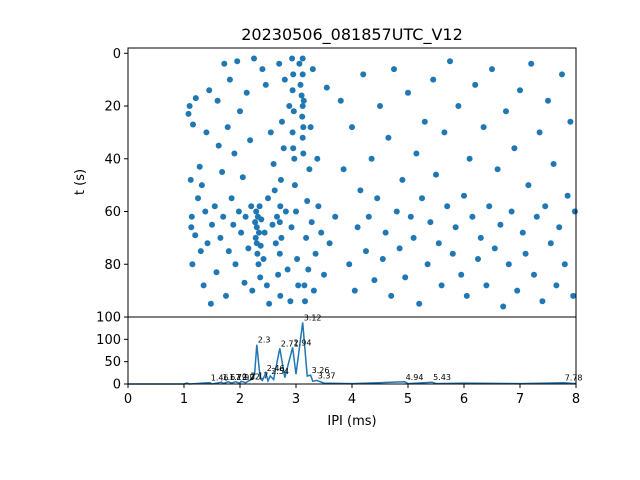 Image resolution: width=640 pixels, height=480 pixels. I want to click on histogram-x-axis-label: IPI (ms), so click(351, 421).